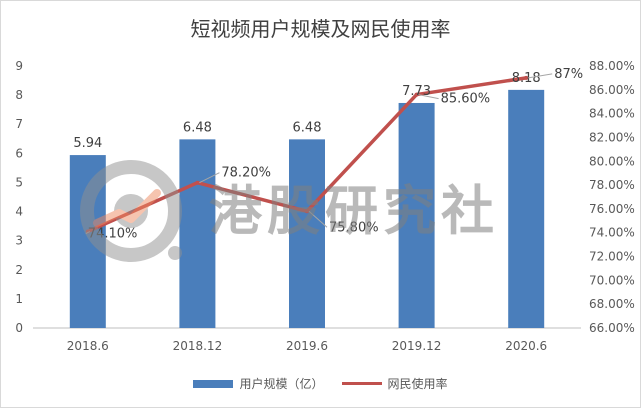 This screenshot has width=641, height=408. What do you see at coordinates (246, 173) in the screenshot?
I see `line-data-label: 78.20%` at bounding box center [246, 173].